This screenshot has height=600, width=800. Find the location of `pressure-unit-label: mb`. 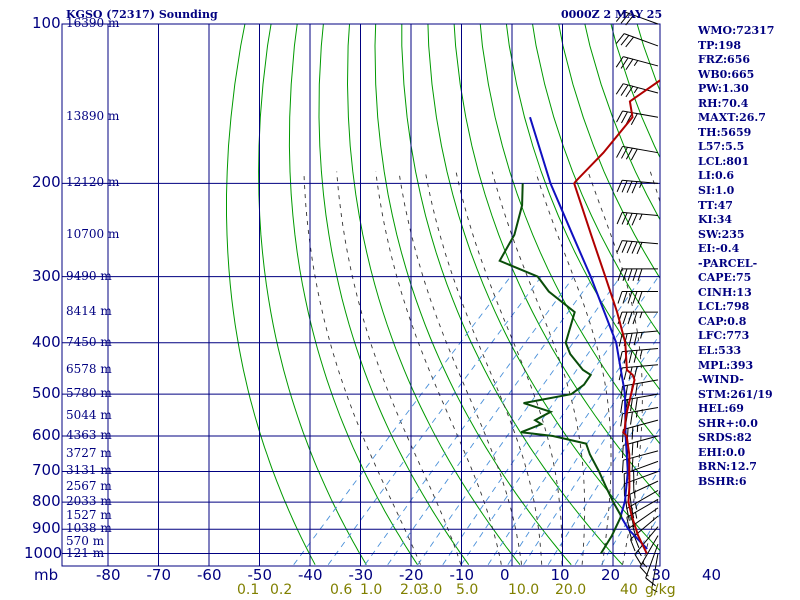

pressure-unit-label: mb is located at coordinates (46, 575).